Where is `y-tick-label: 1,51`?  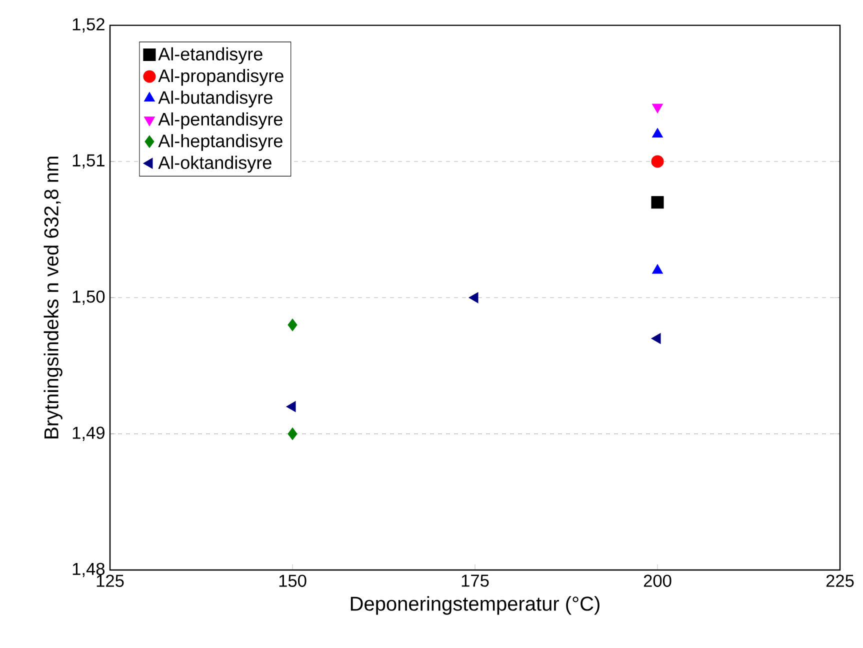 y-tick-label: 1,51 is located at coordinates (88, 161).